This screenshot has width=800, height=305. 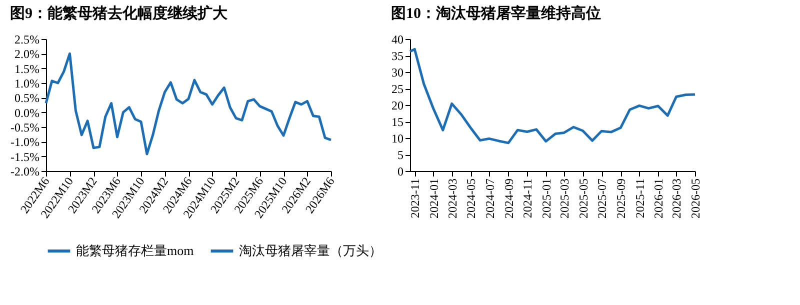 I want to click on y-tick-label: 15, so click(x=398, y=122).